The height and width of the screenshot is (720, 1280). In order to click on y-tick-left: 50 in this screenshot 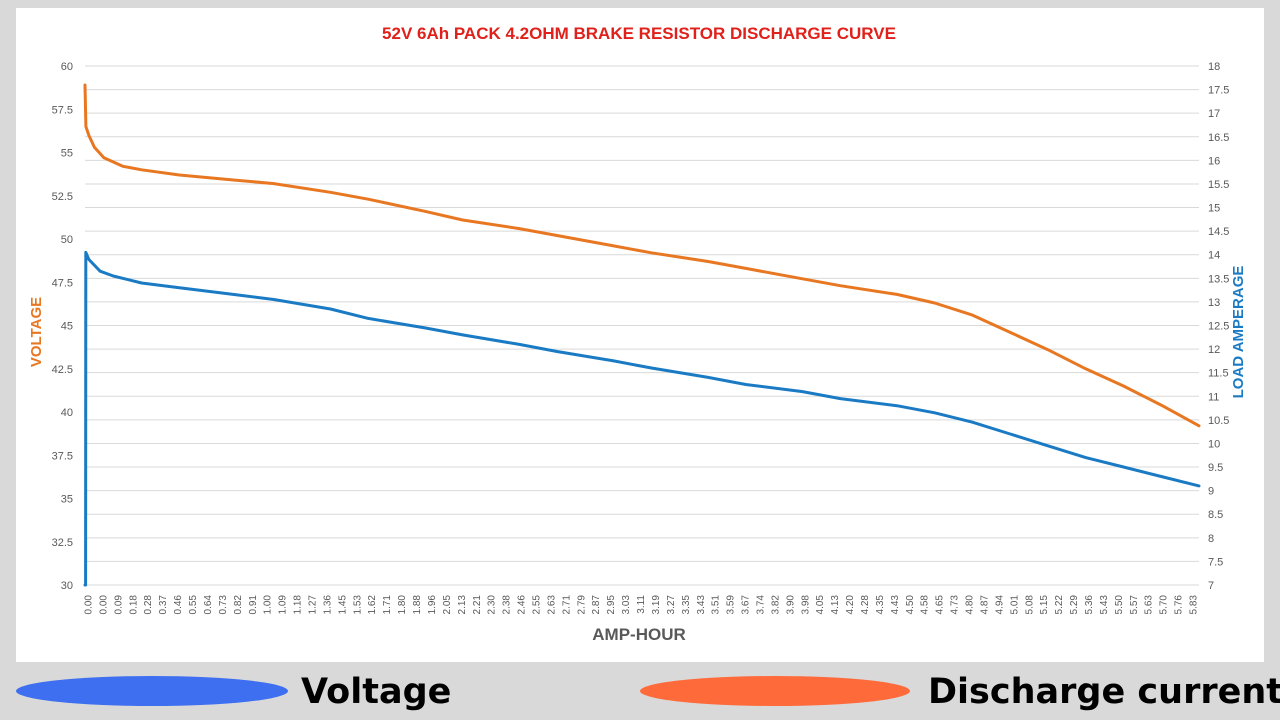, I will do `click(67, 240)`.